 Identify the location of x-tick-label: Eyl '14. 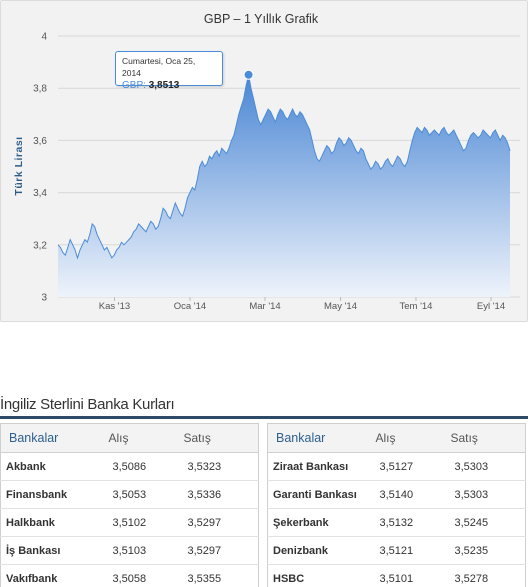
(491, 306).